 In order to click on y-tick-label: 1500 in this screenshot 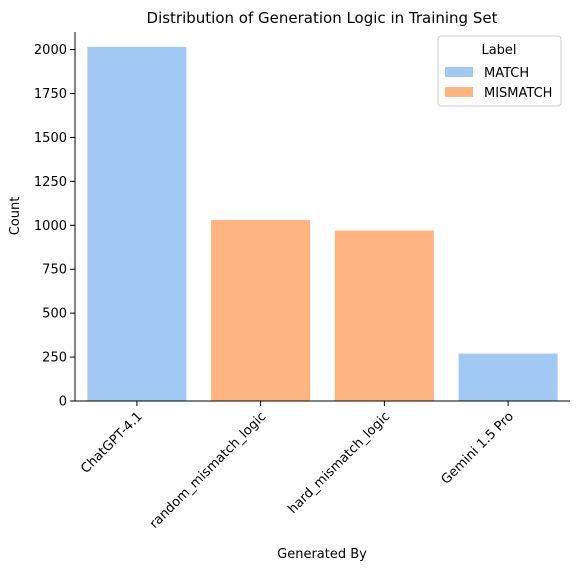, I will do `click(50, 138)`.